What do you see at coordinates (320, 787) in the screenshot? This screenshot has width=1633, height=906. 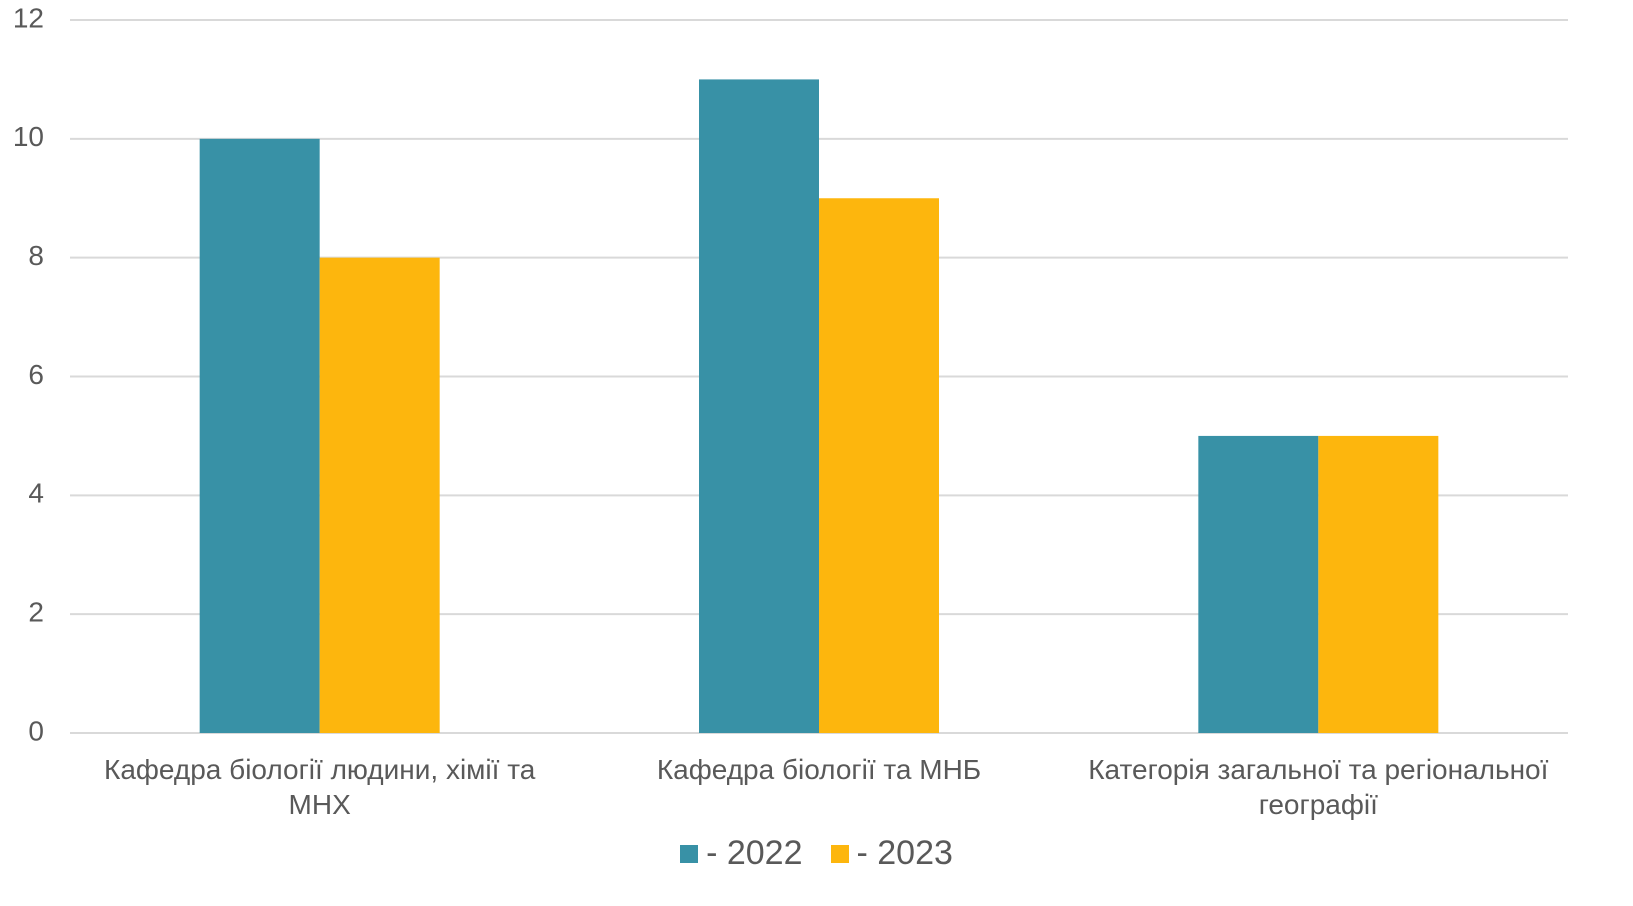 I see `x-tick-label: Кафедра біології людини, хімії та МНХ` at bounding box center [320, 787].